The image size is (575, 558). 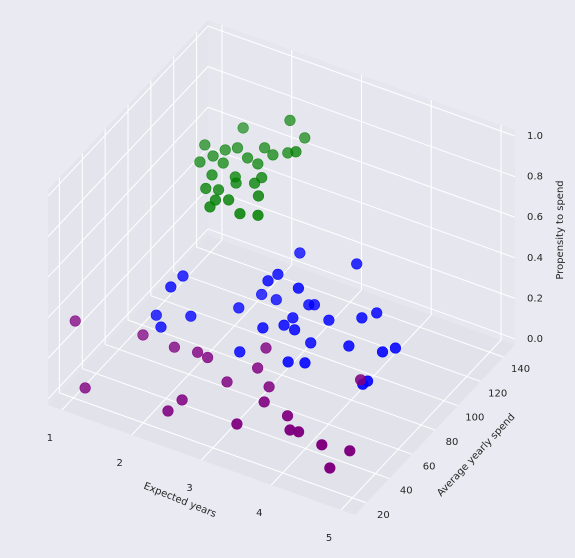 What do you see at coordinates (535, 258) in the screenshot?
I see `z-tick-label: 0.4` at bounding box center [535, 258].